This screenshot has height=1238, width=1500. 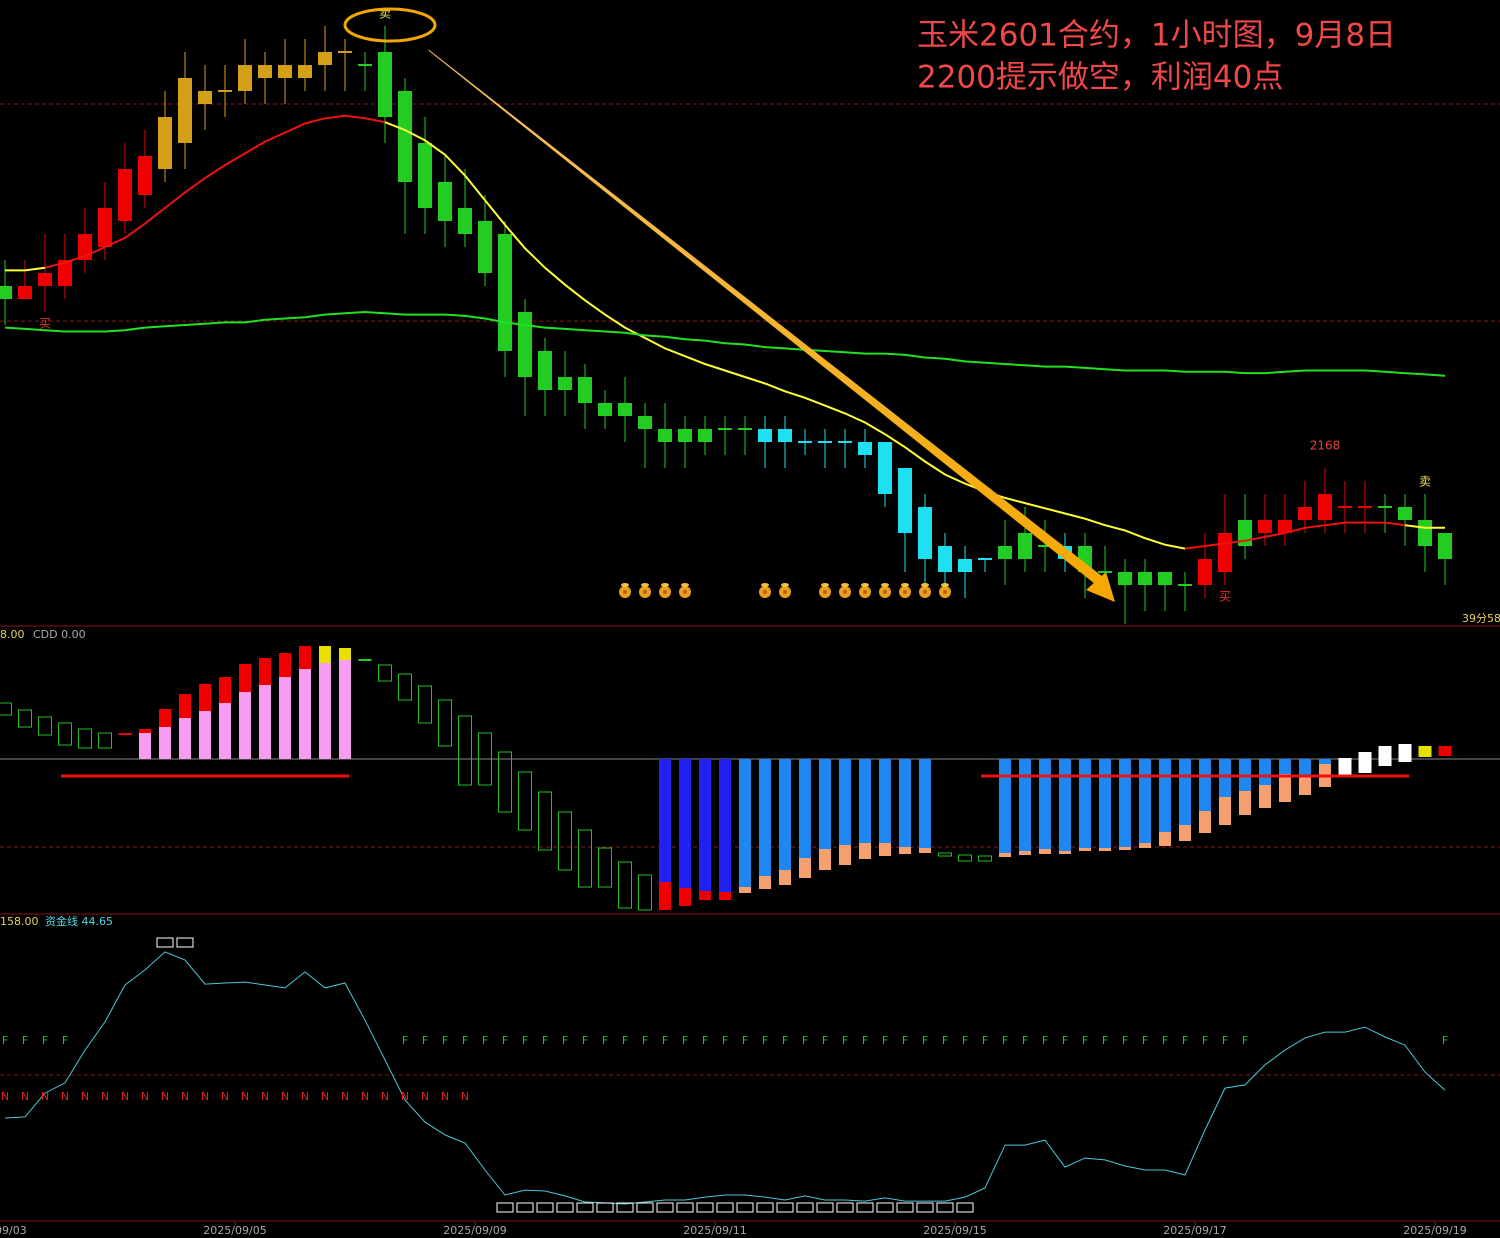 I want to click on panel-header: 158.00, so click(x=19, y=921).